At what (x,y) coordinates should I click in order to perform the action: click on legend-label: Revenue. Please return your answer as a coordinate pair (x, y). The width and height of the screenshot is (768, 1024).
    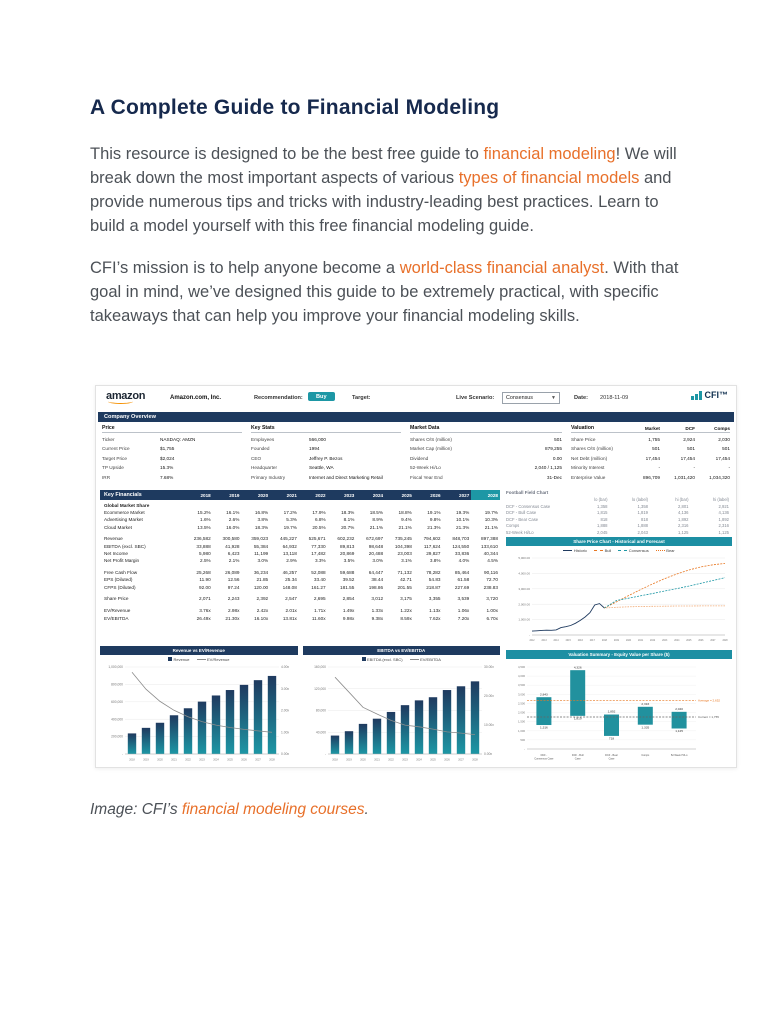
    Looking at the image, I should click on (181, 659).